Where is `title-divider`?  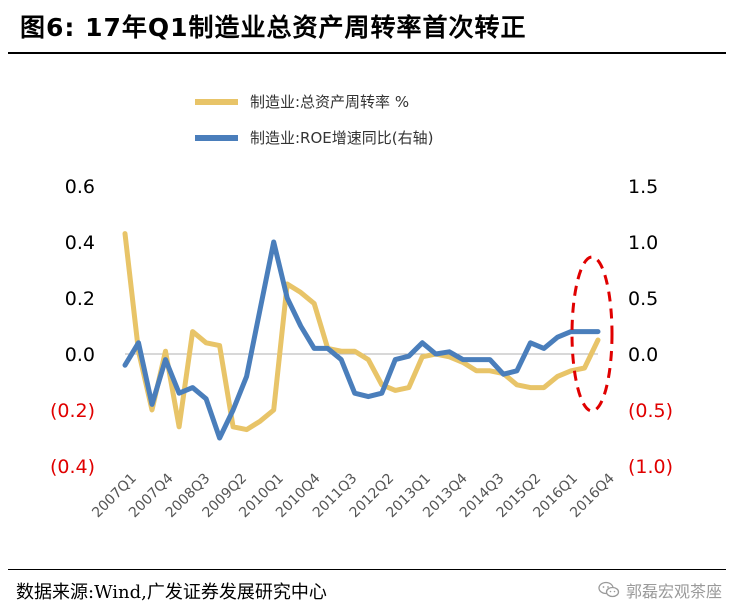
title-divider is located at coordinates (367, 53).